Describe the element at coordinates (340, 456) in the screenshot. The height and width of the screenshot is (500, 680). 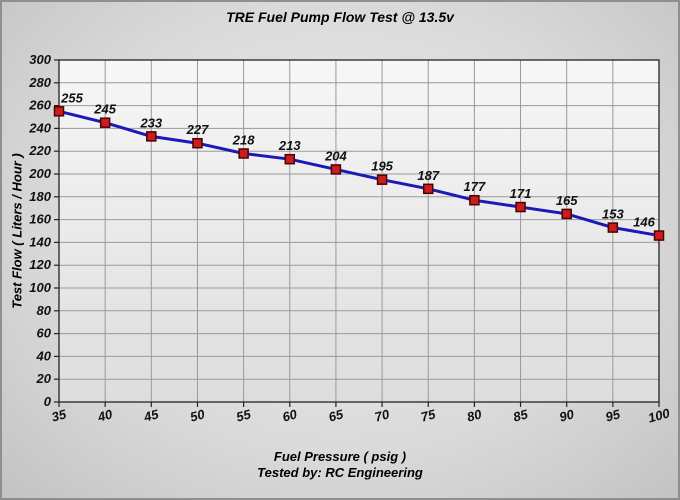
I see `x-axis-title: Fuel Pressure ( psig )` at that location.